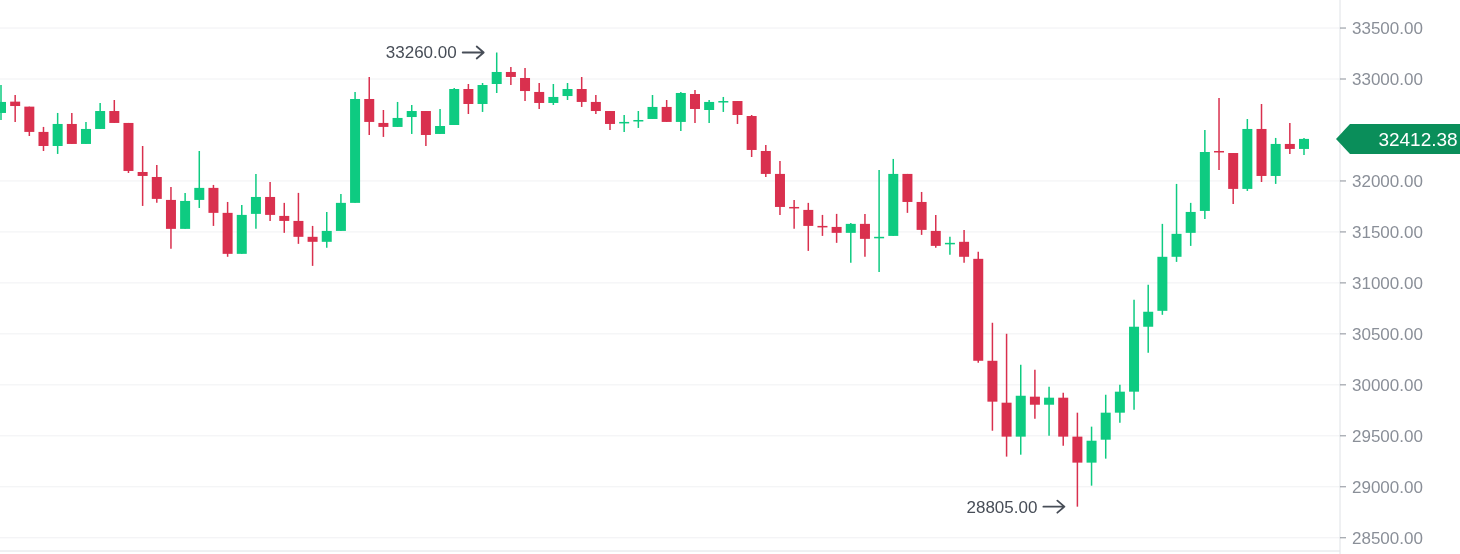  I want to click on annotation: 33260.00, so click(421, 53).